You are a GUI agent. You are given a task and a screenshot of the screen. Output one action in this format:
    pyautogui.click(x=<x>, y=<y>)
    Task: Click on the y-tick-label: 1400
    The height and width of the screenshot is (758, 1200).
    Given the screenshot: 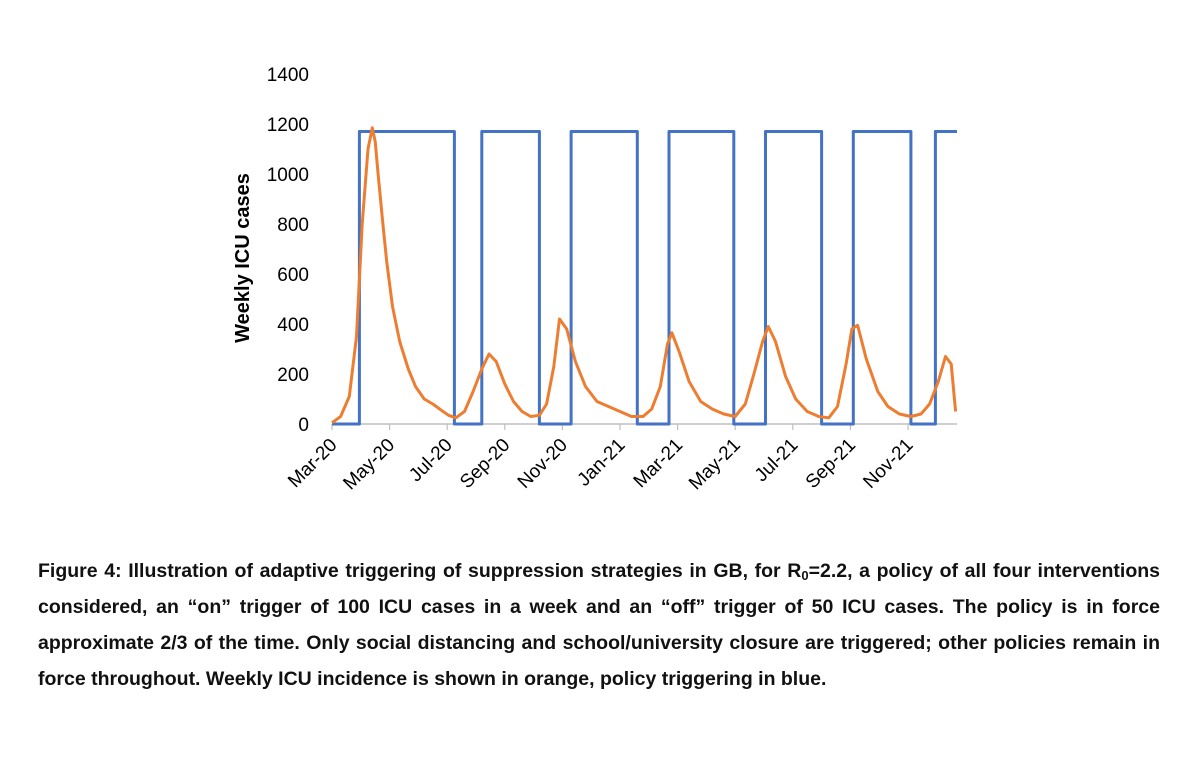 What is the action you would take?
    pyautogui.click(x=288, y=75)
    